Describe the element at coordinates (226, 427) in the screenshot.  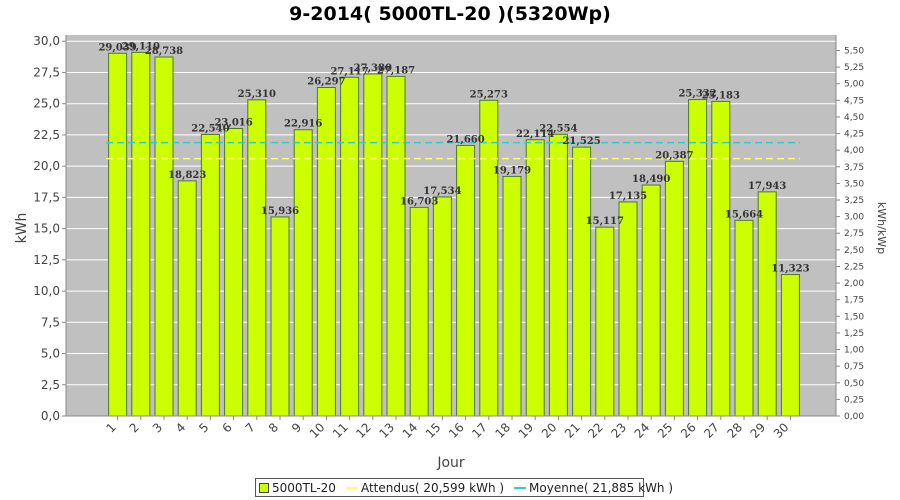
I see `x-tick-label: 6` at that location.